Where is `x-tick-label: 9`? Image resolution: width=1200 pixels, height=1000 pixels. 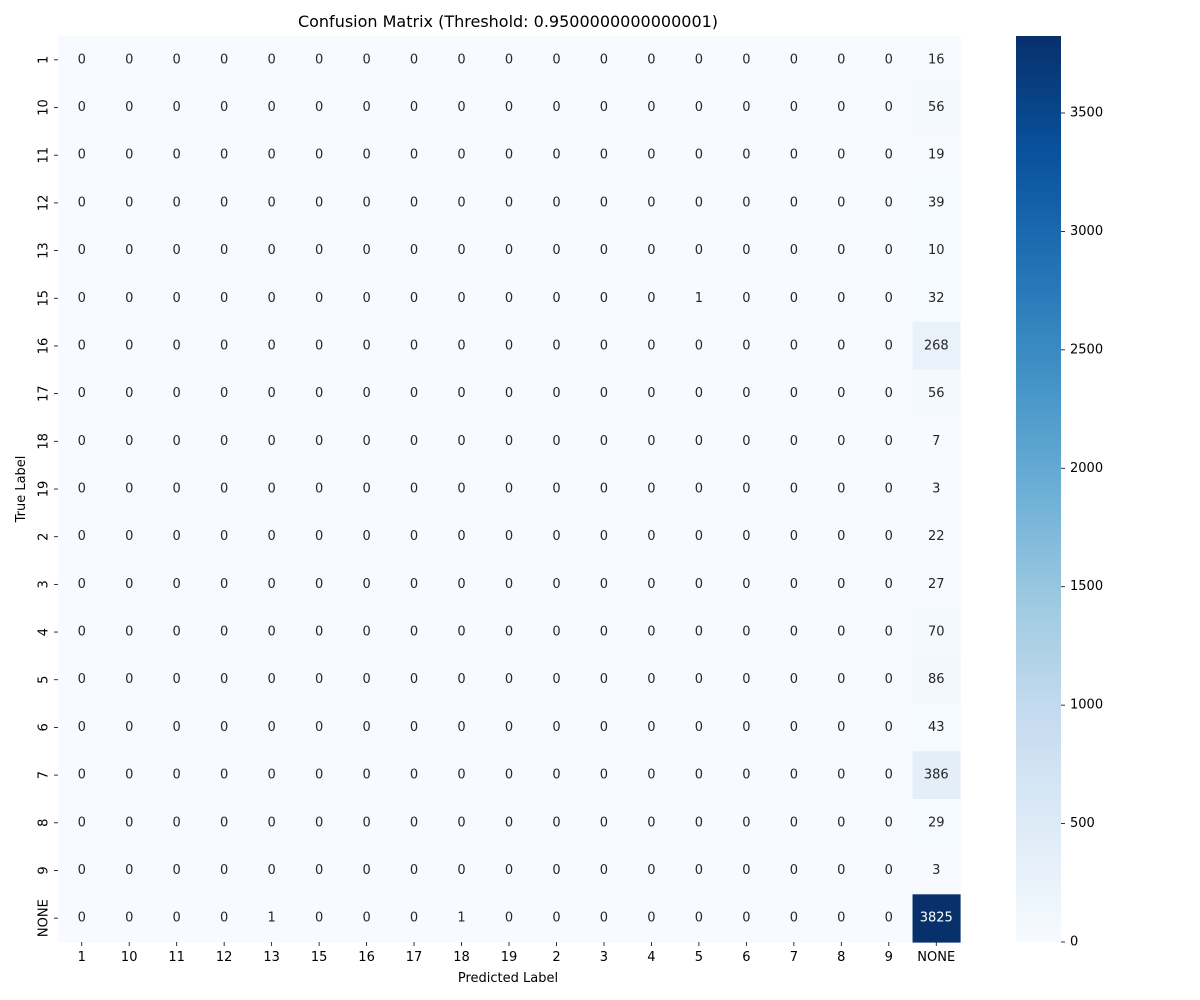 x-tick-label: 9 is located at coordinates (889, 957).